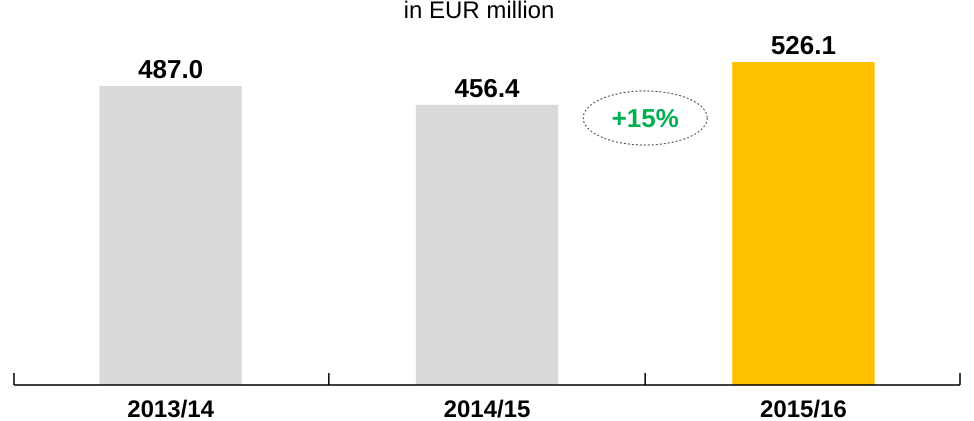 This screenshot has height=421, width=974. What do you see at coordinates (487, 408) in the screenshot?
I see `x-tick-label: 2014/15` at bounding box center [487, 408].